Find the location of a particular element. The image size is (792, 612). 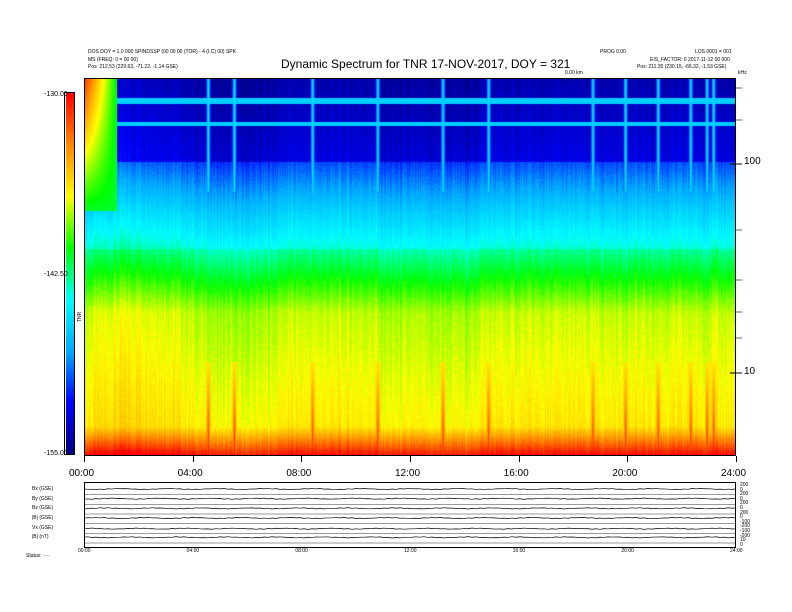

colorbar-tick-top: -130.00 is located at coordinates (56, 94).